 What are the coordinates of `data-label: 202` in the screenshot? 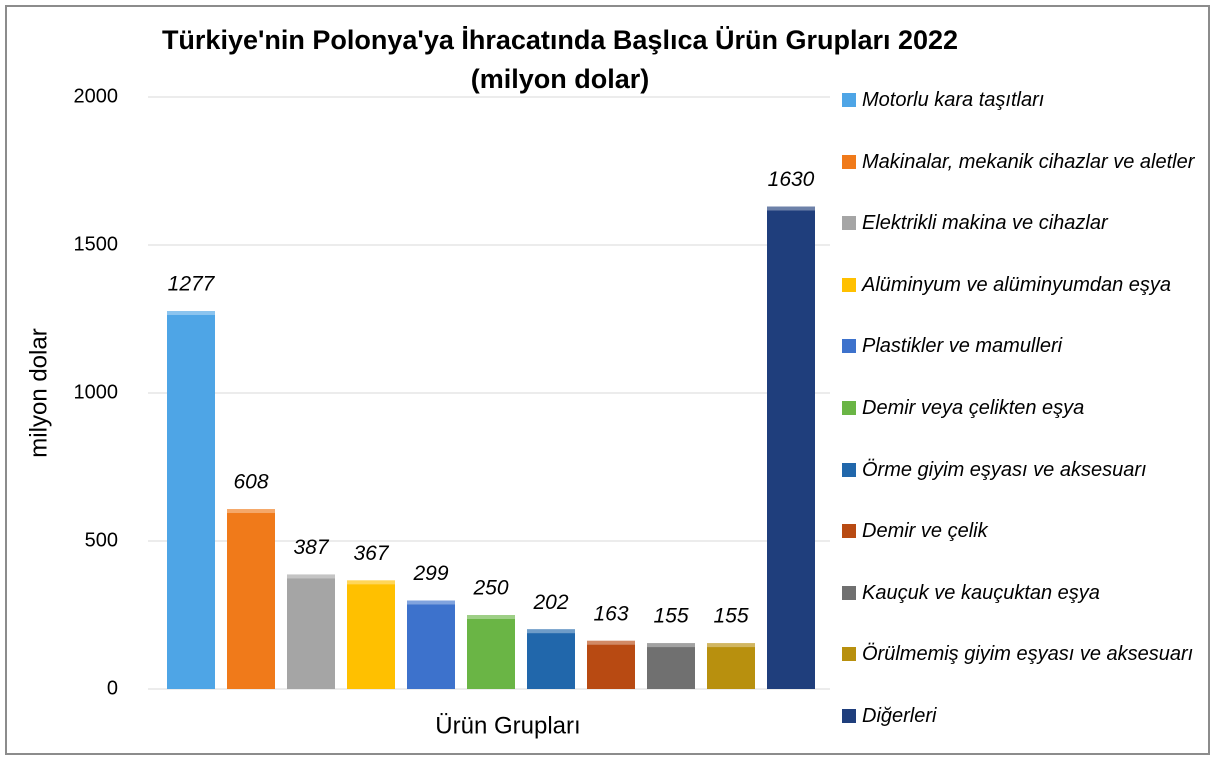 It's located at (550, 602).